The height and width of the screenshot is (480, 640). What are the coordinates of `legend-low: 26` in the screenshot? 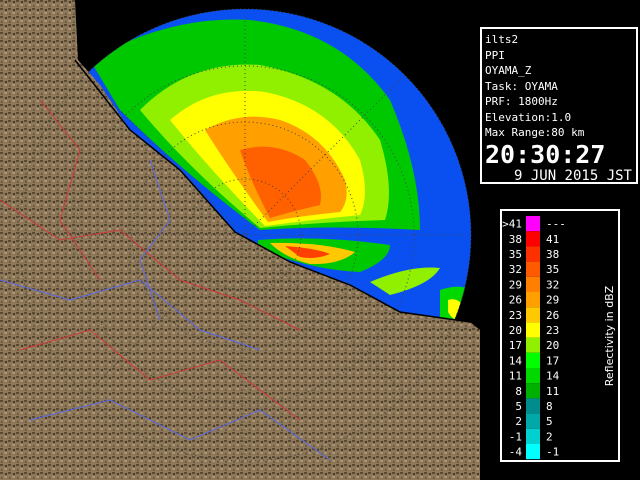 It's located at (515, 300).